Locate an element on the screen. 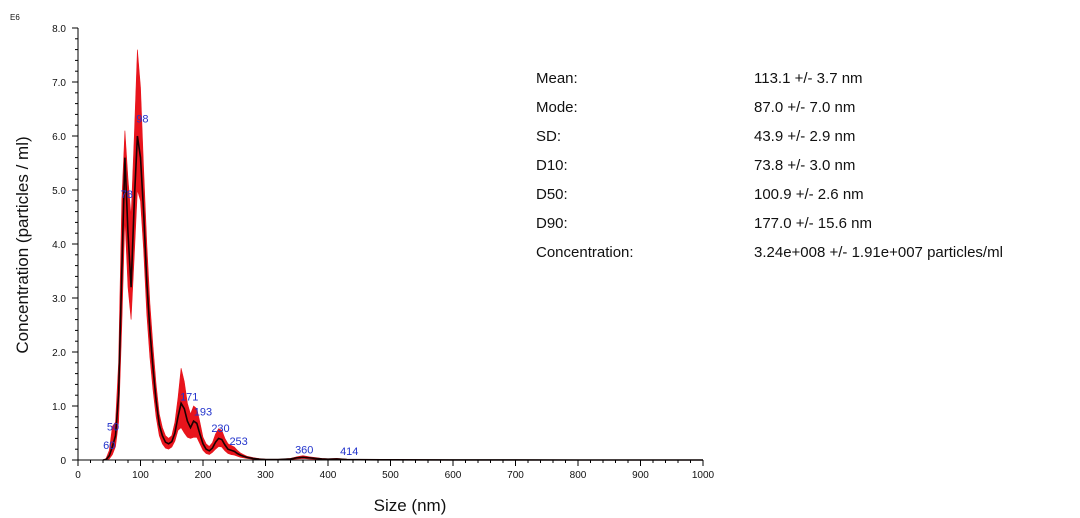 The width and height of the screenshot is (1080, 518). x-axis: 0 100 200 300 400 500 600 700 800 900 1000 is located at coordinates (395, 470).